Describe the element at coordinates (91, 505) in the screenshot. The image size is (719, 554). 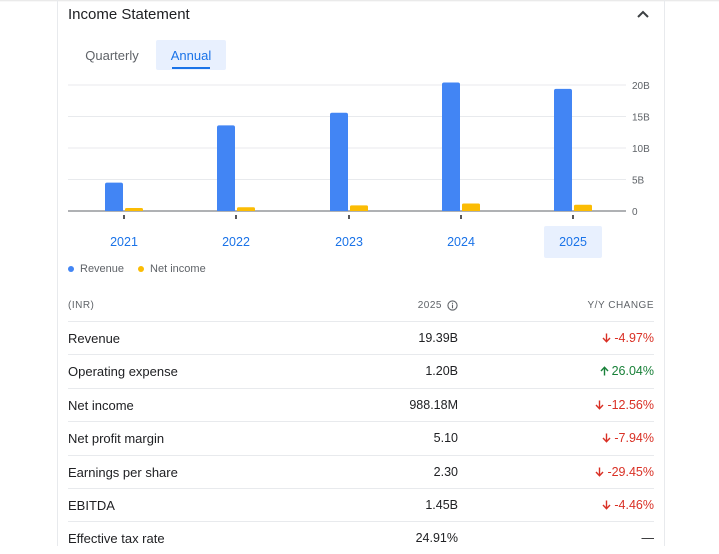
I see `row-label: EBITDA` at that location.